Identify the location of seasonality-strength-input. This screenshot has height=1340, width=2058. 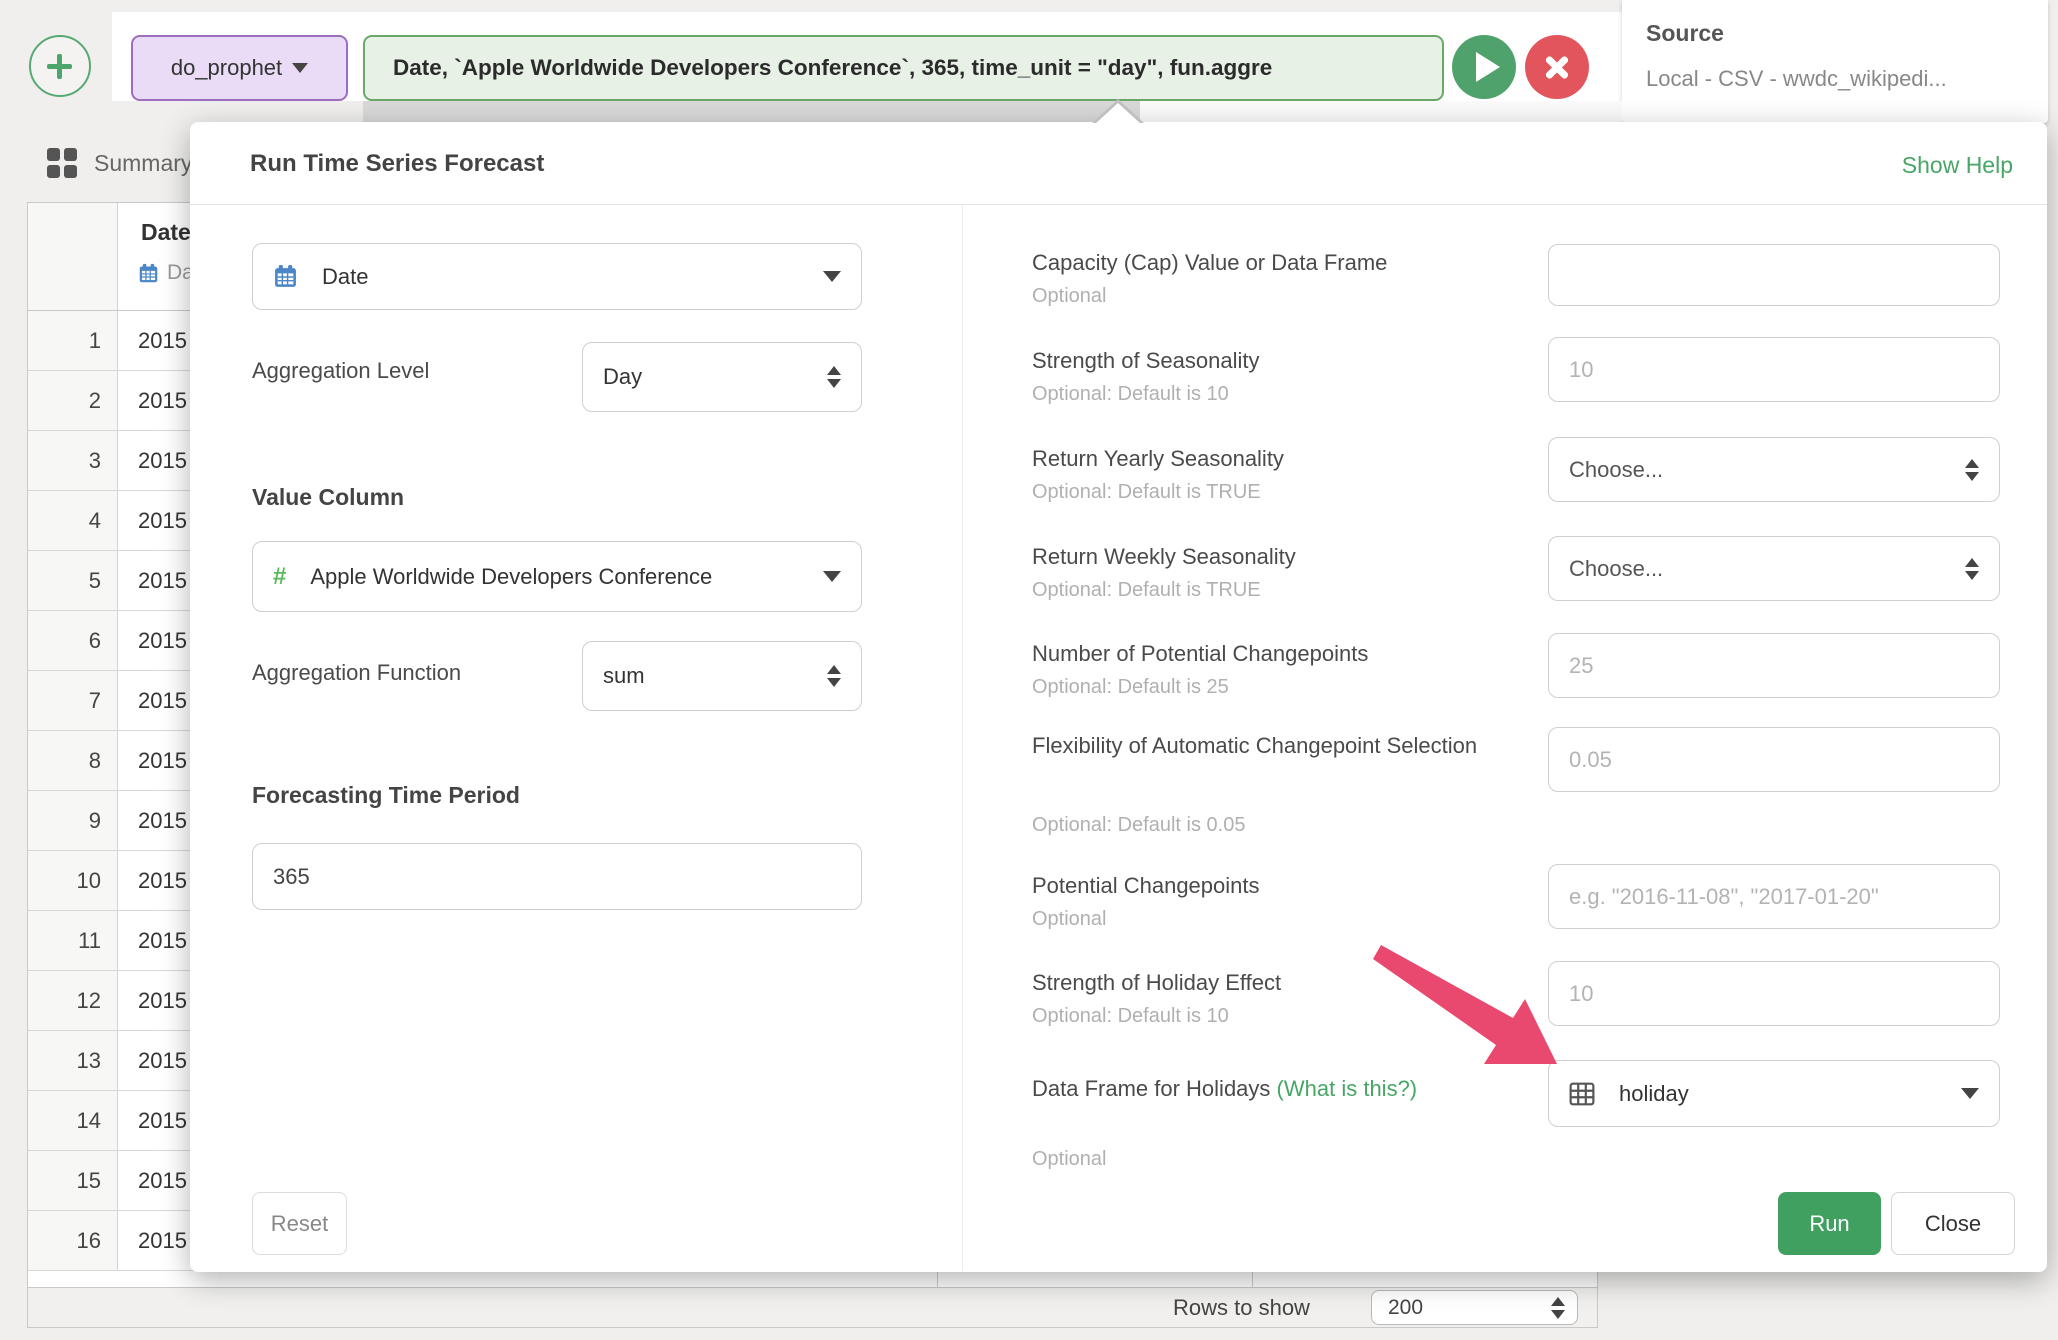
(1774, 369).